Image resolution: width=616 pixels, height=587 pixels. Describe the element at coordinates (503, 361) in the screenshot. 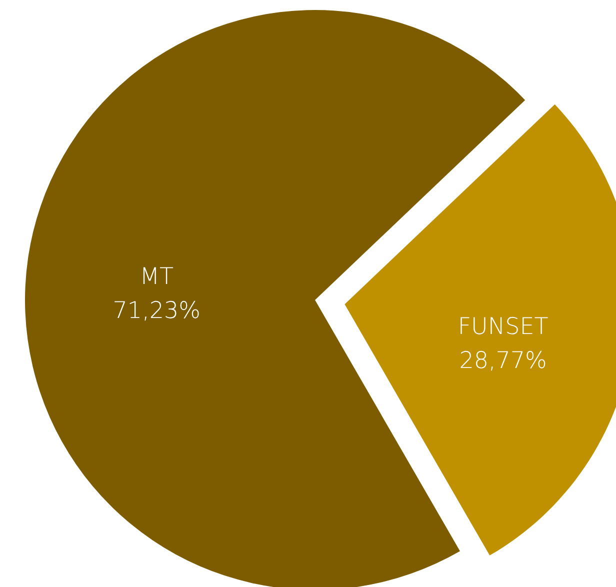

I see `data-label: 28,77%` at that location.